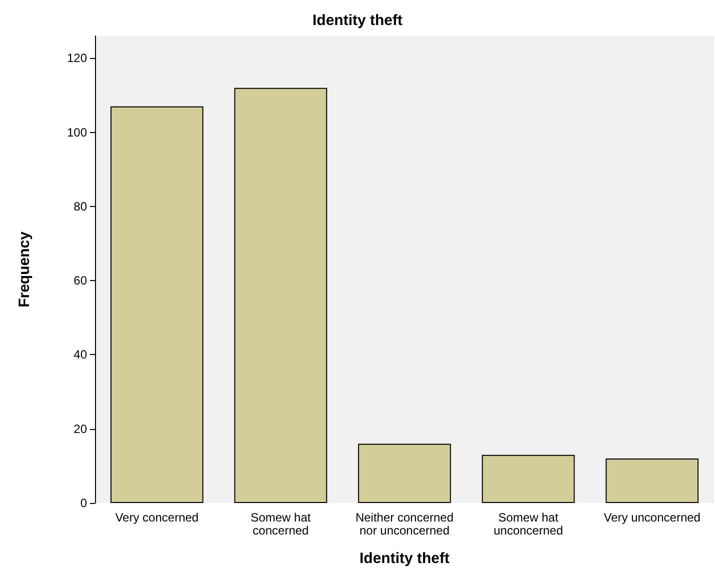  I want to click on y-tick-label: 100, so click(77, 132).